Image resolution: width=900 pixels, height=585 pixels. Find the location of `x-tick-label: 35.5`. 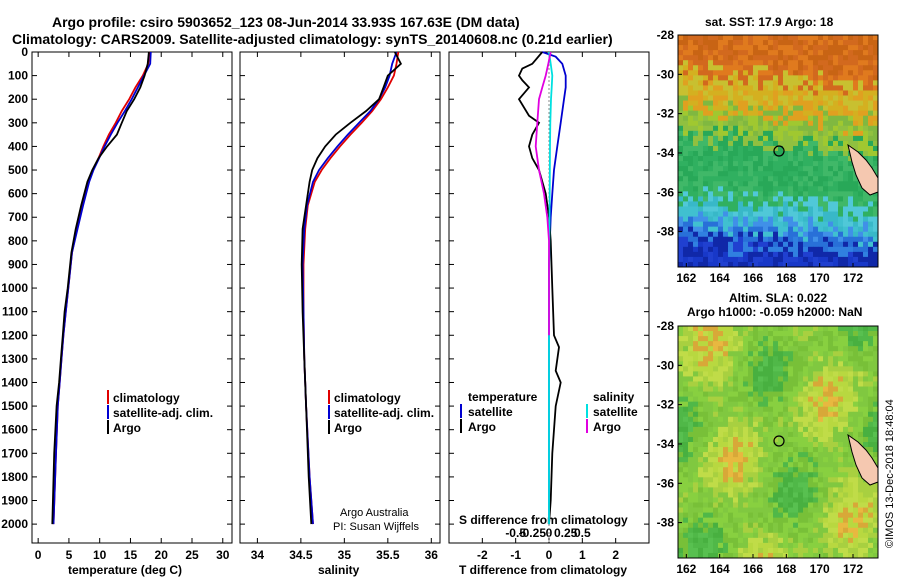

x-tick-label: 35.5 is located at coordinates (388, 555).